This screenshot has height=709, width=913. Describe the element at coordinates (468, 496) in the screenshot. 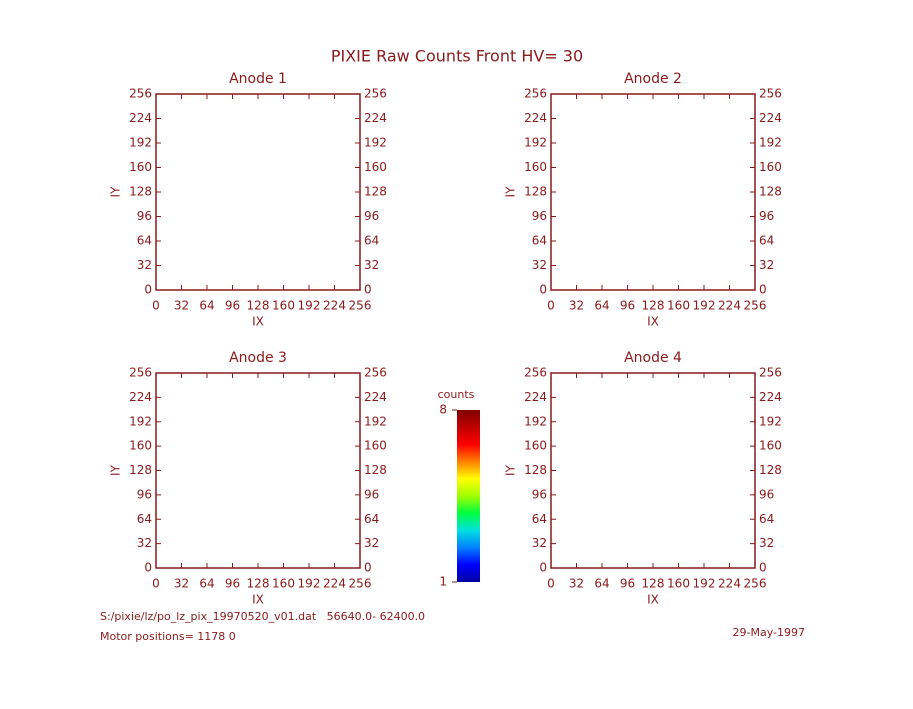

I see `colorbar` at that location.